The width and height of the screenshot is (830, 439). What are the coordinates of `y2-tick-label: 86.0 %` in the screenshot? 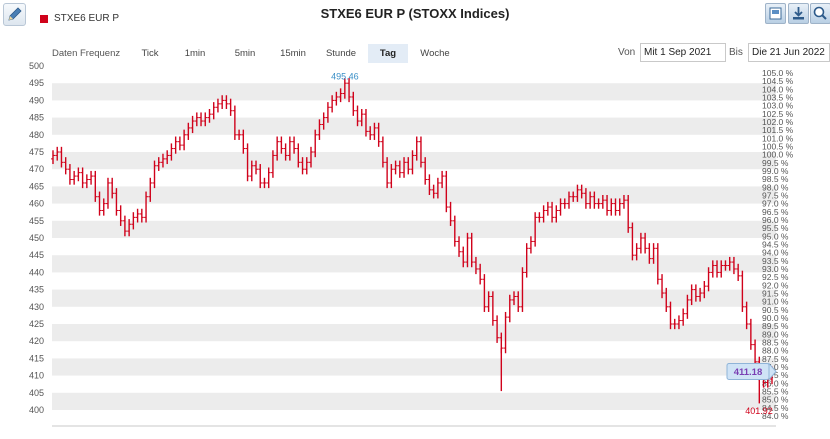 It's located at (775, 383).